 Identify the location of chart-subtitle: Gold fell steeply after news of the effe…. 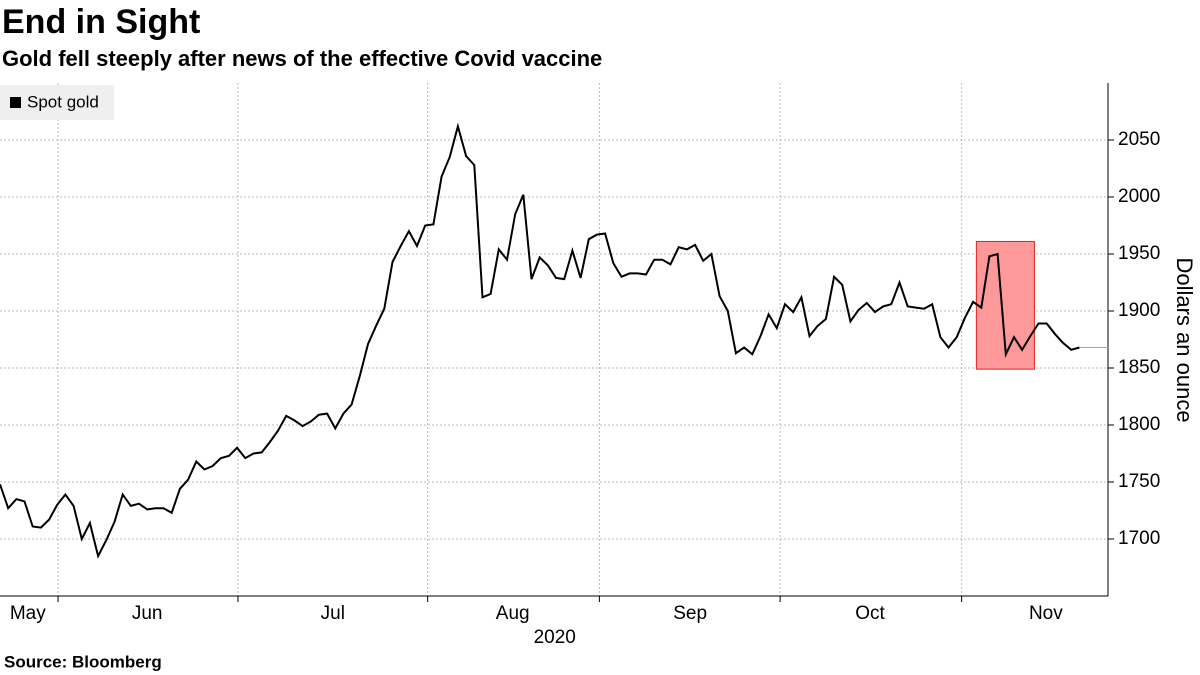
(302, 58).